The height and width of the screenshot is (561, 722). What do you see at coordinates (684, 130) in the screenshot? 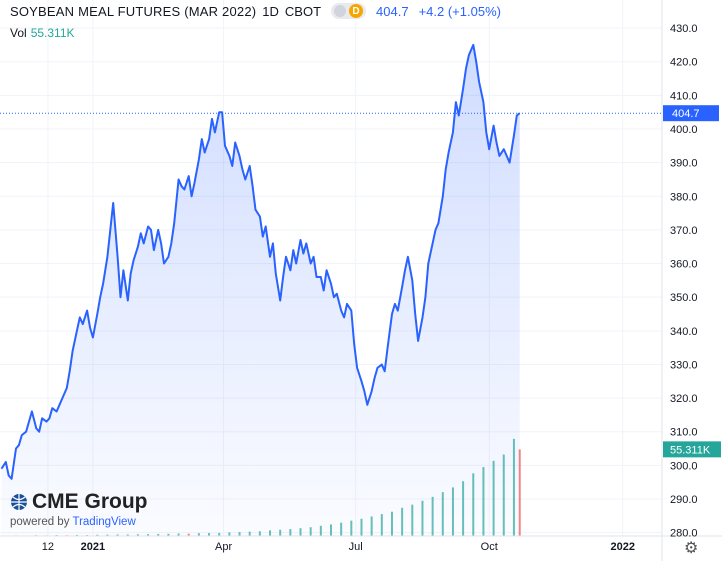
I see `y-tick-label: 400.0` at bounding box center [684, 130].